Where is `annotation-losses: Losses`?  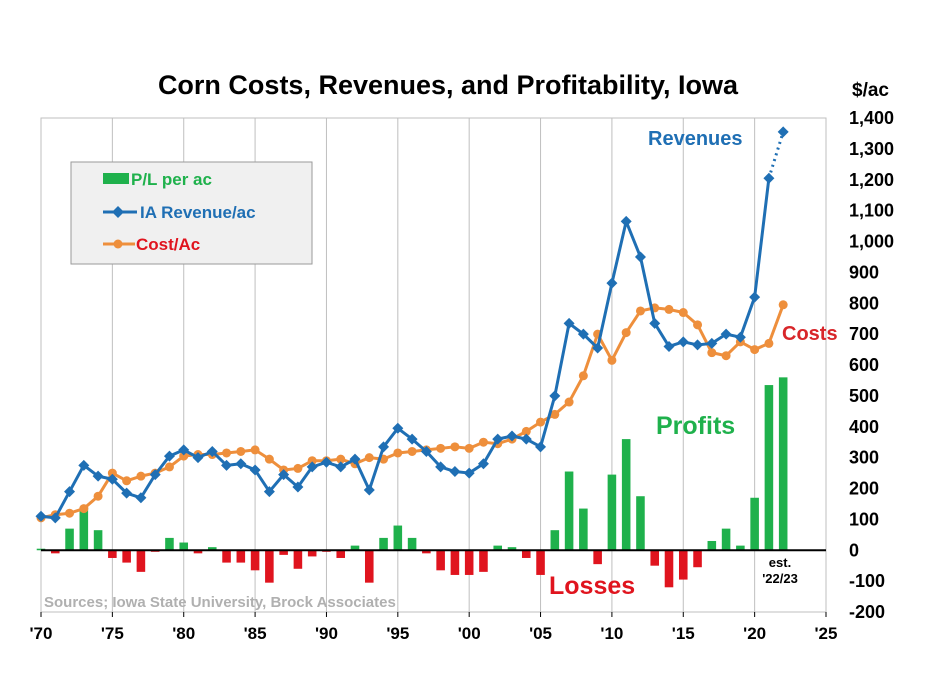 annotation-losses: Losses is located at coordinates (592, 586).